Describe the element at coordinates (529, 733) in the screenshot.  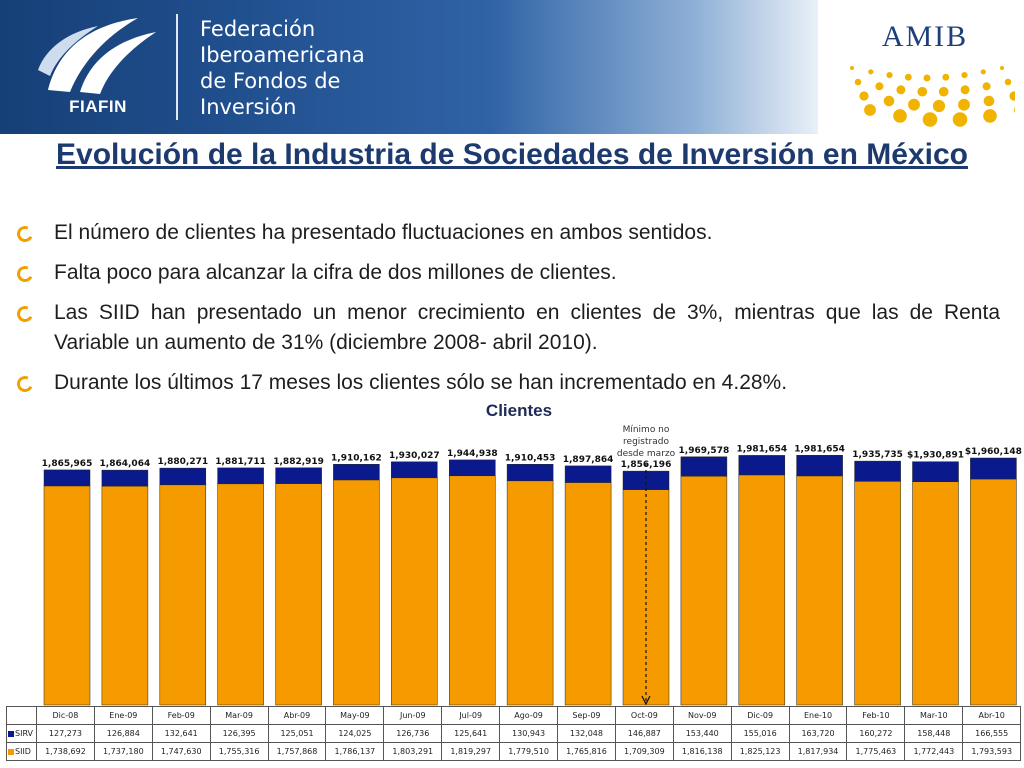
I see `table-value-cell: 130,943` at that location.